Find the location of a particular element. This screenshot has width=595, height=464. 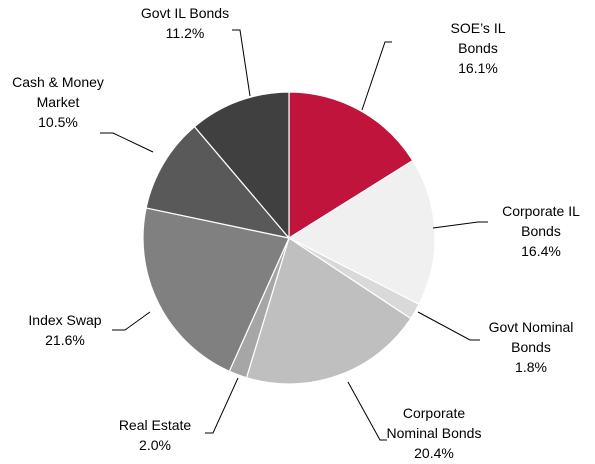

label-line: Market is located at coordinates (58, 102).